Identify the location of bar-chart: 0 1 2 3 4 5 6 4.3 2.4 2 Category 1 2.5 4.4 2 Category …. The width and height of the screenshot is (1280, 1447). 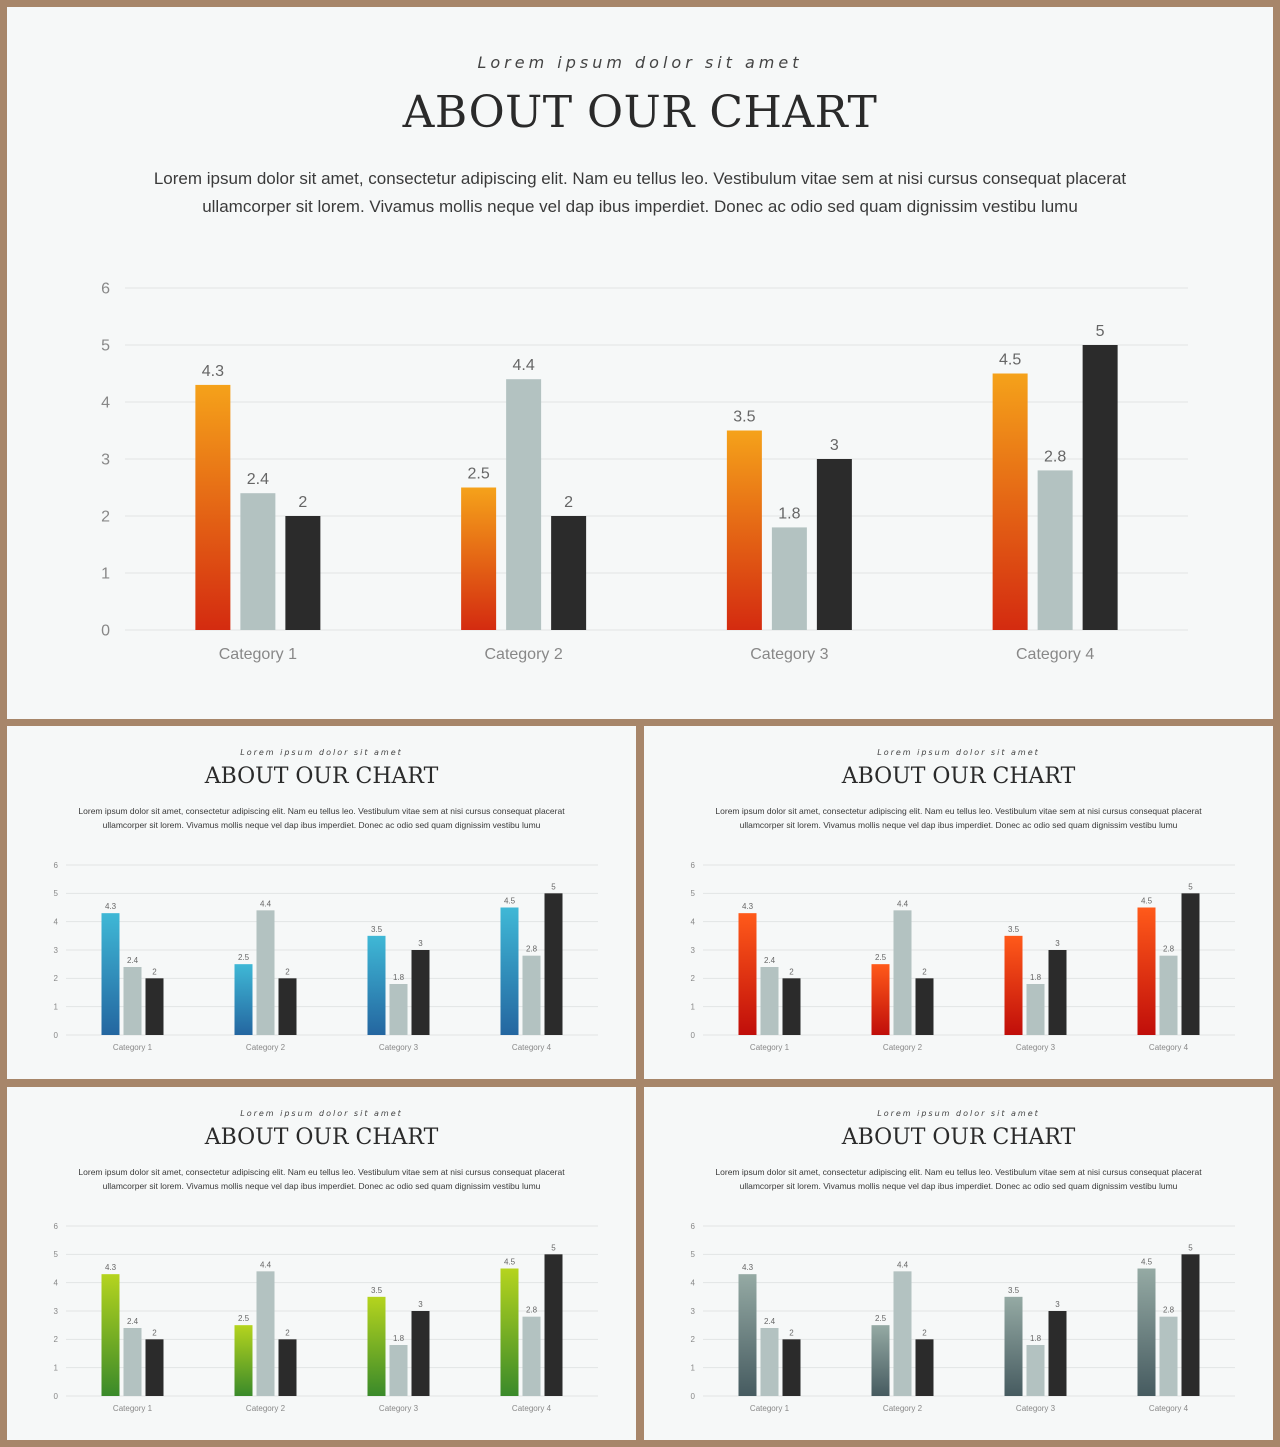
(326, 1317).